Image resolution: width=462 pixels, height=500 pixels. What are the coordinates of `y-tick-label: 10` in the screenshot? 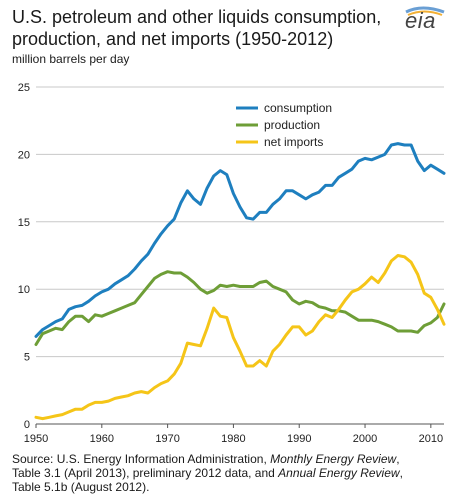 It's located at (24, 290).